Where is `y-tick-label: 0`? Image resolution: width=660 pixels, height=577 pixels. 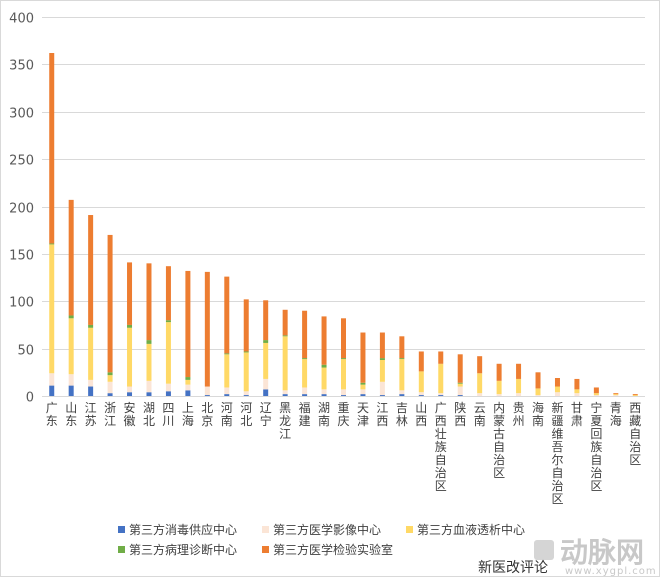
y-tick-label: 0 is located at coordinates (30, 398).